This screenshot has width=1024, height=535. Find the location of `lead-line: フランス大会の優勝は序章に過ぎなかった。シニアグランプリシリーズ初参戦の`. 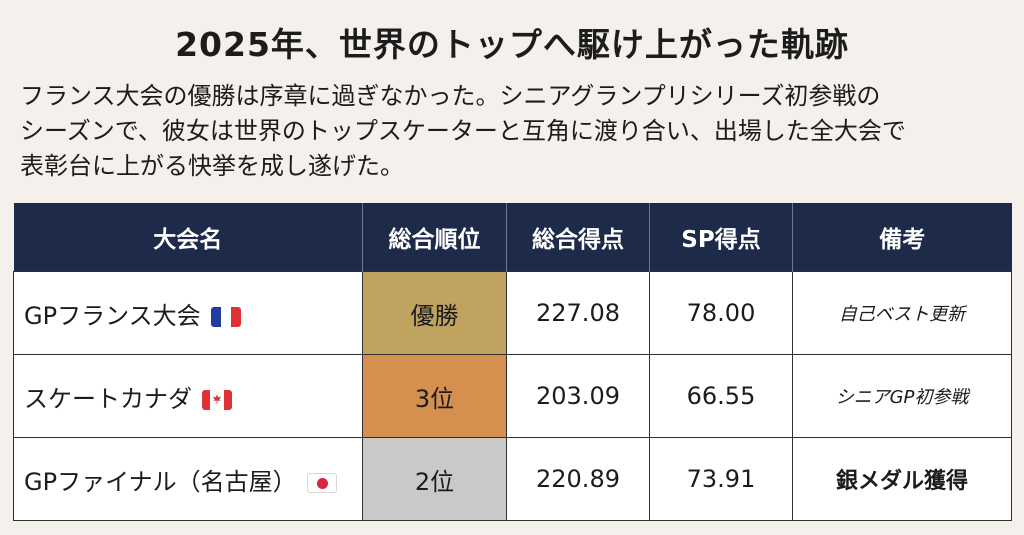

lead-line: フランス大会の優勝は序章に過ぎなかった。シニアグランプリシリーズ初参戦の is located at coordinates (450, 96).